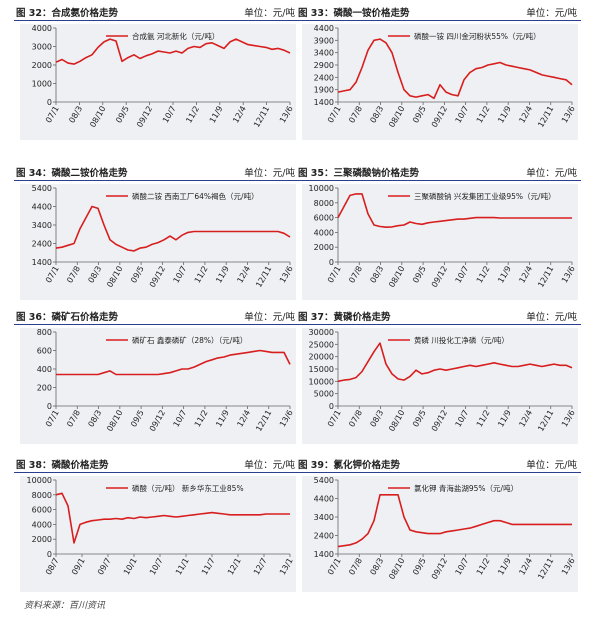 This screenshot has width=595, height=618. What do you see at coordinates (419, 419) in the screenshot?
I see `x-tick-label: 09/5` at bounding box center [419, 419].